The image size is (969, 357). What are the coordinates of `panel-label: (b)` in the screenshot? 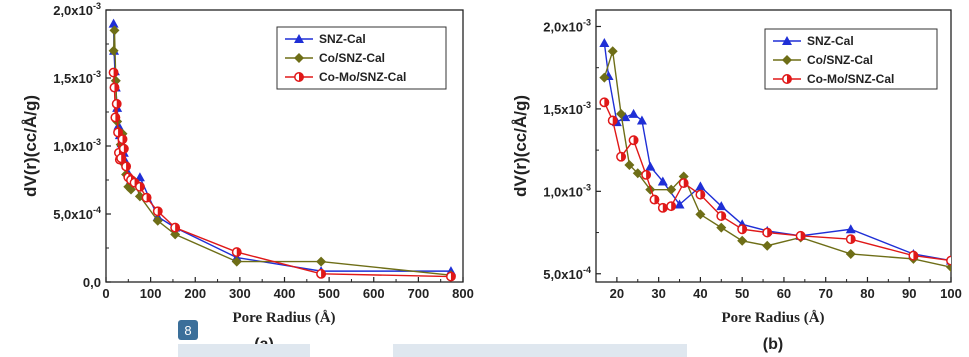 It's located at (773, 344).